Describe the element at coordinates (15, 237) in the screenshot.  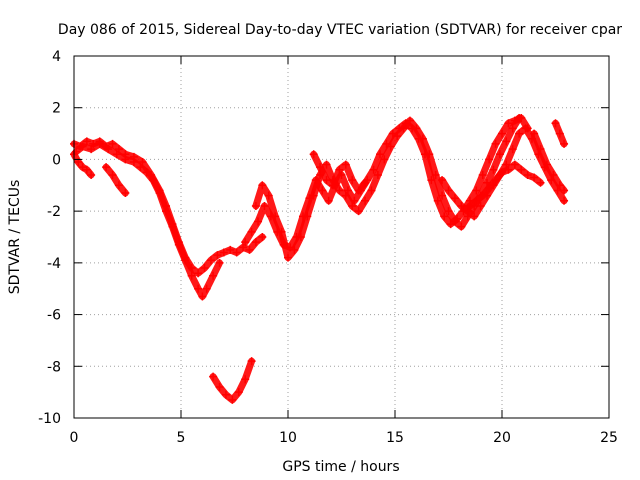
I see `y-axis-label: SDTVAR / TECUs` at that location.